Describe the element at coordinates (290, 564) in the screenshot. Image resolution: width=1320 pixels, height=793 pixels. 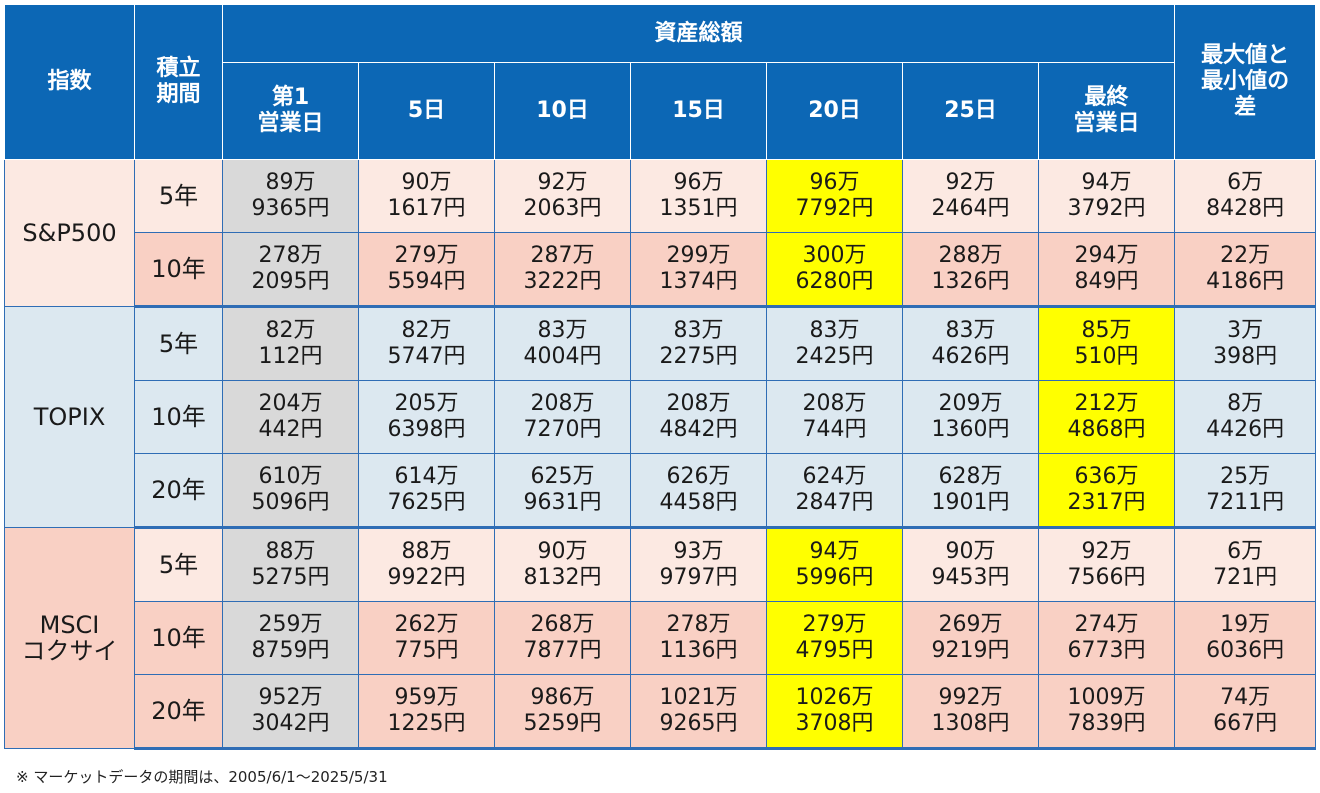
I see `value-cell: 88万 5275円` at that location.